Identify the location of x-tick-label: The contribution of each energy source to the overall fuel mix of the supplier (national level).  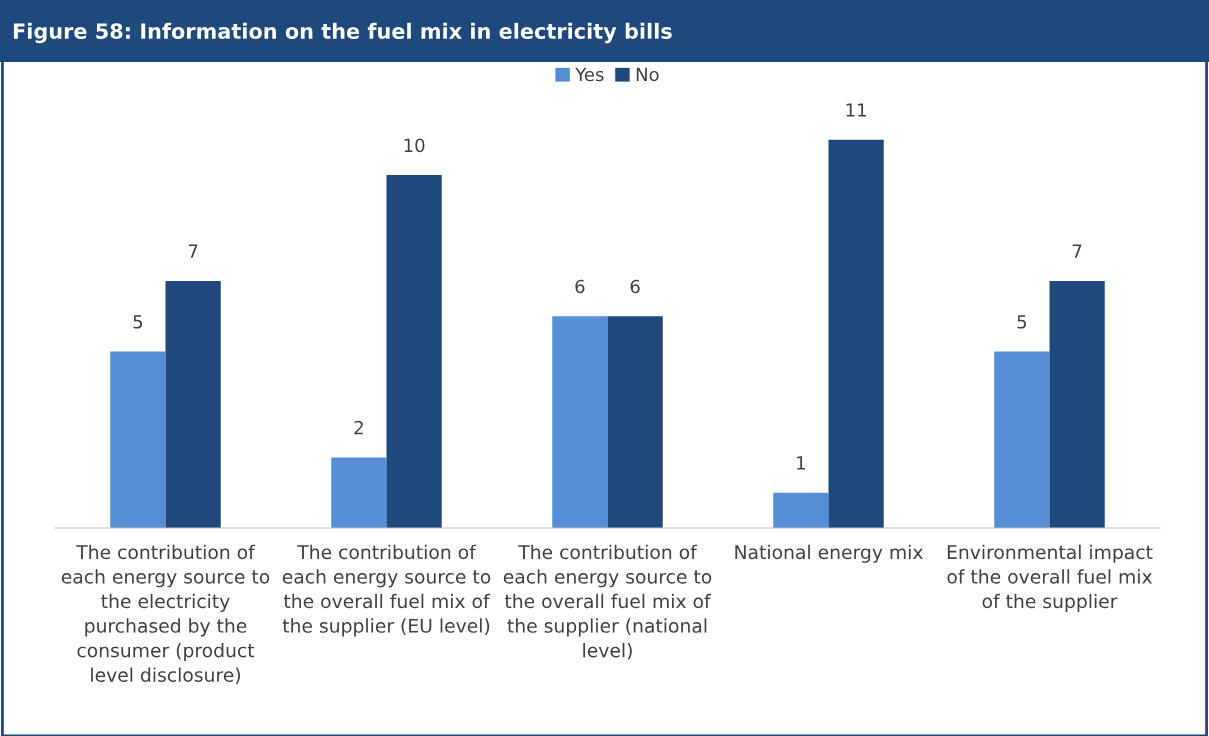
(607, 602).